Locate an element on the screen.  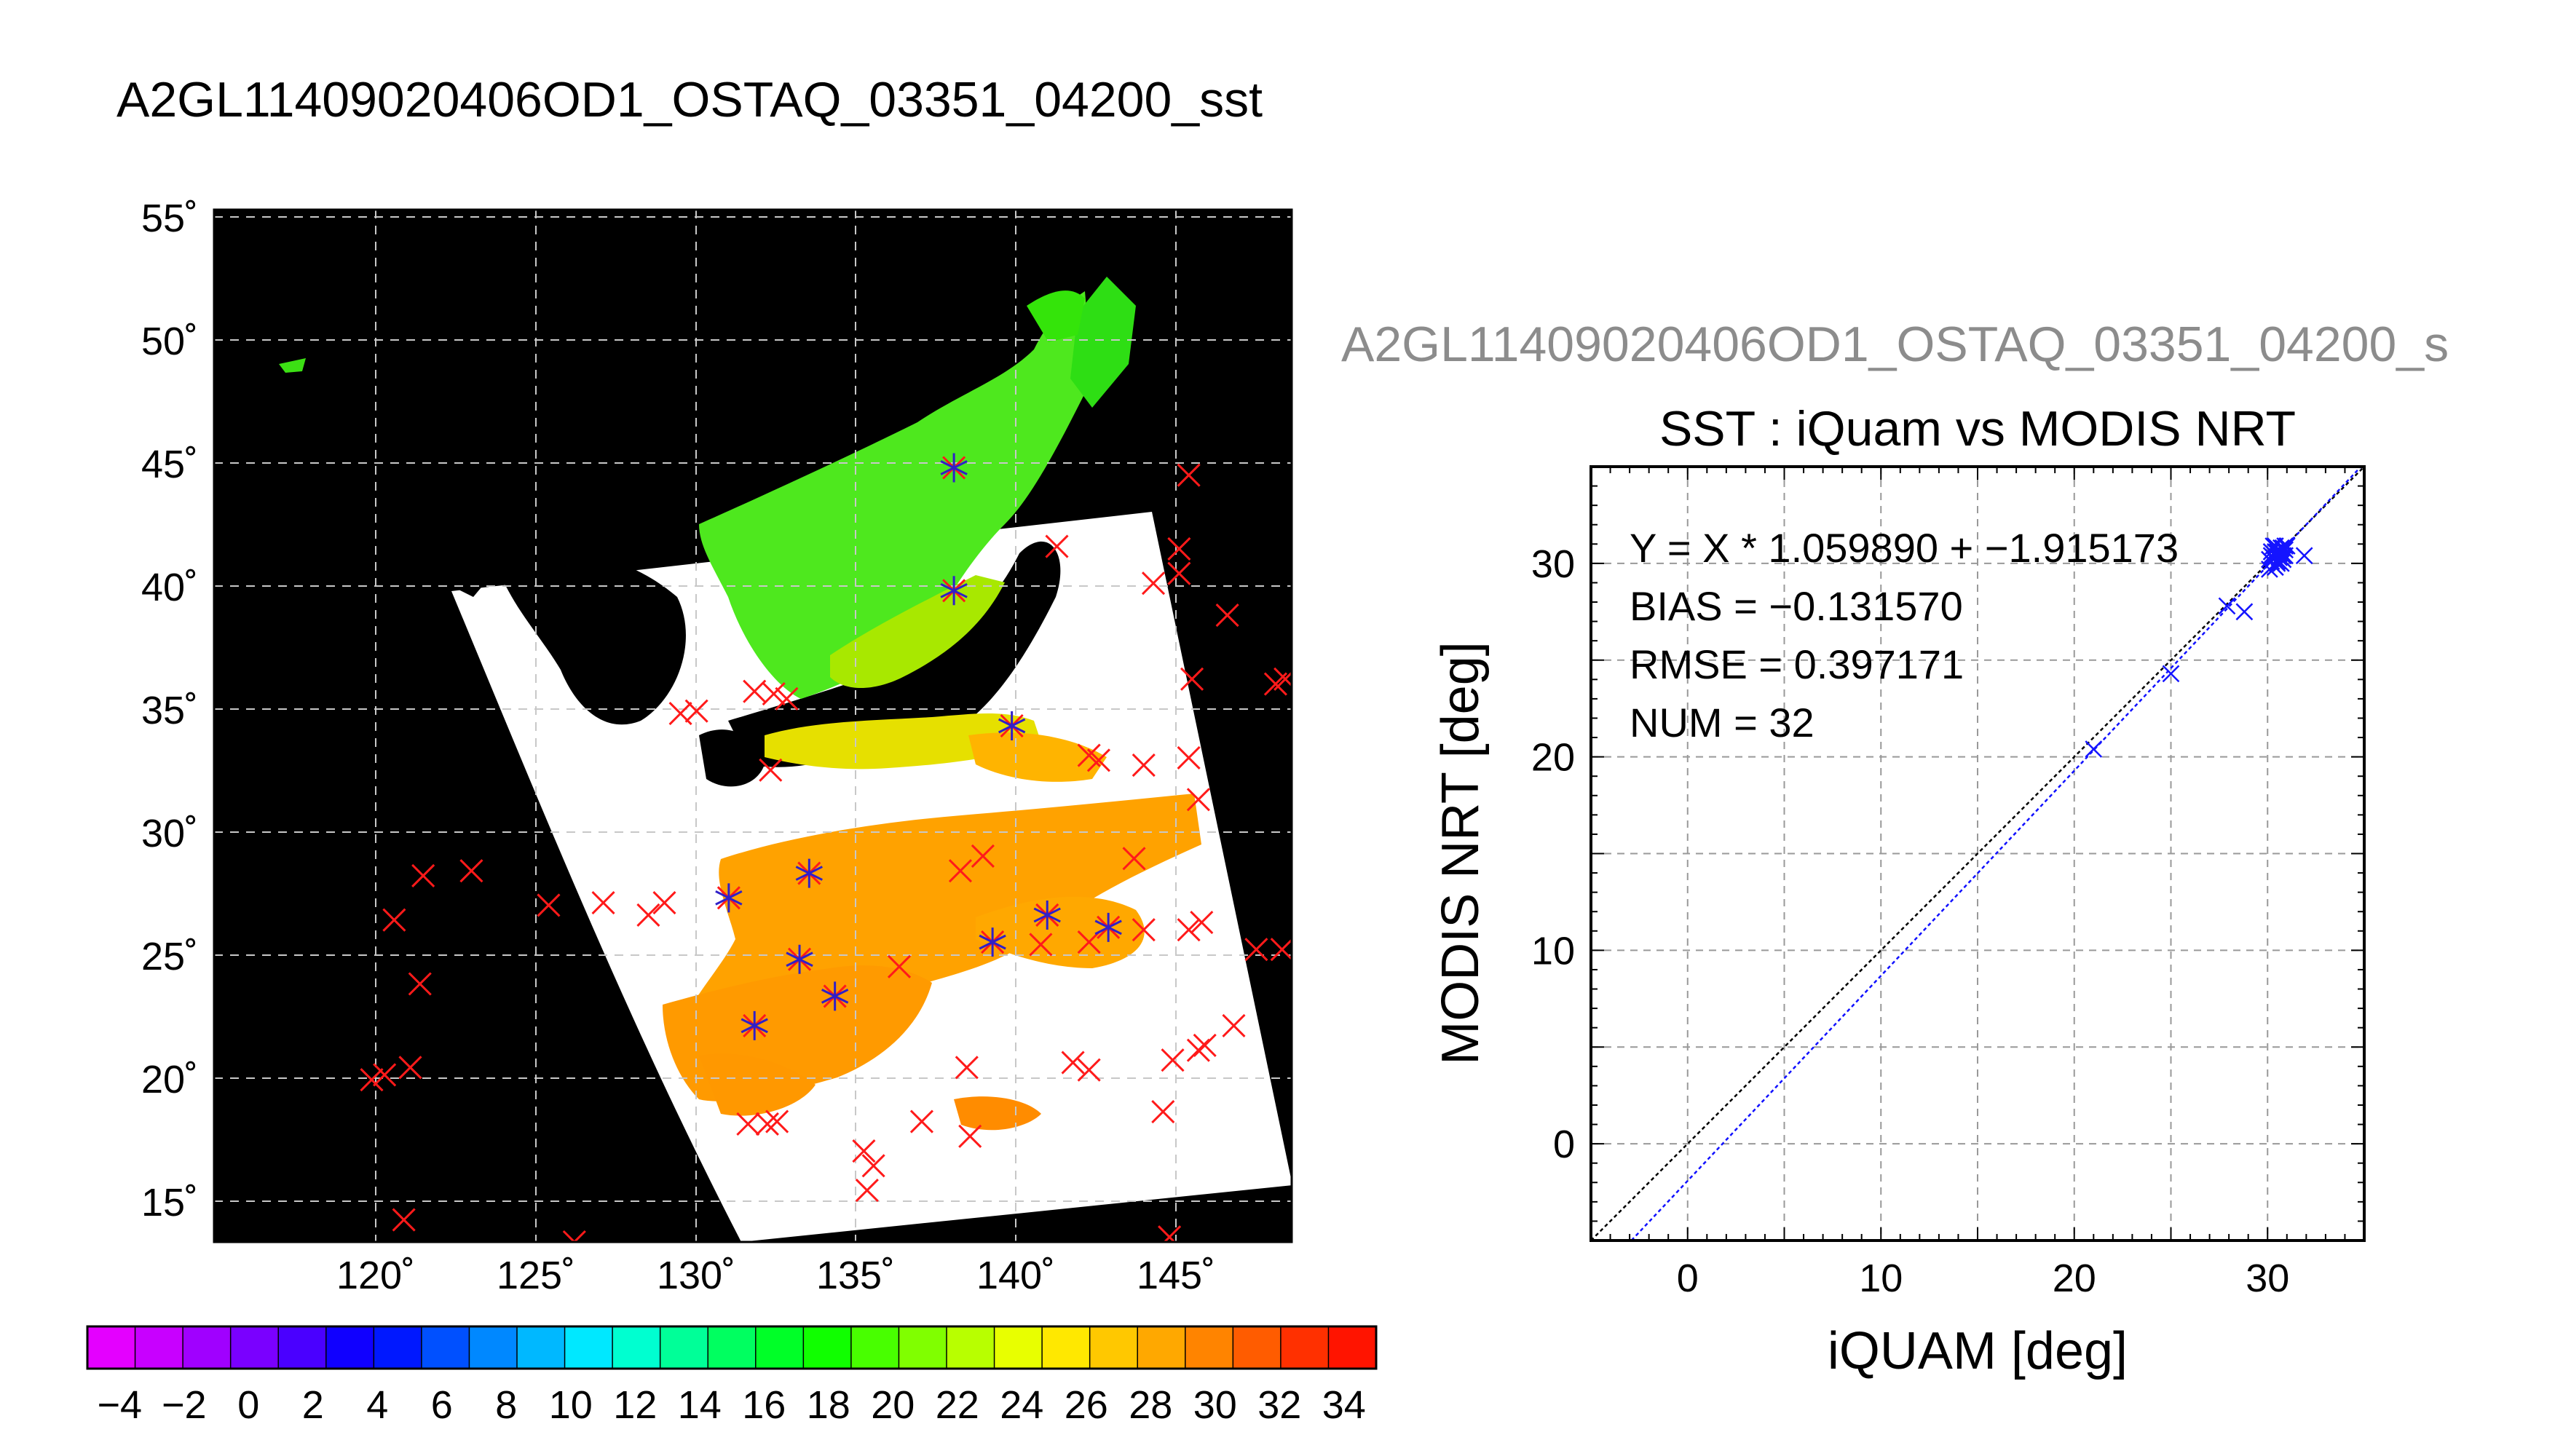
sst-orange-east is located at coordinates (1060, 932).